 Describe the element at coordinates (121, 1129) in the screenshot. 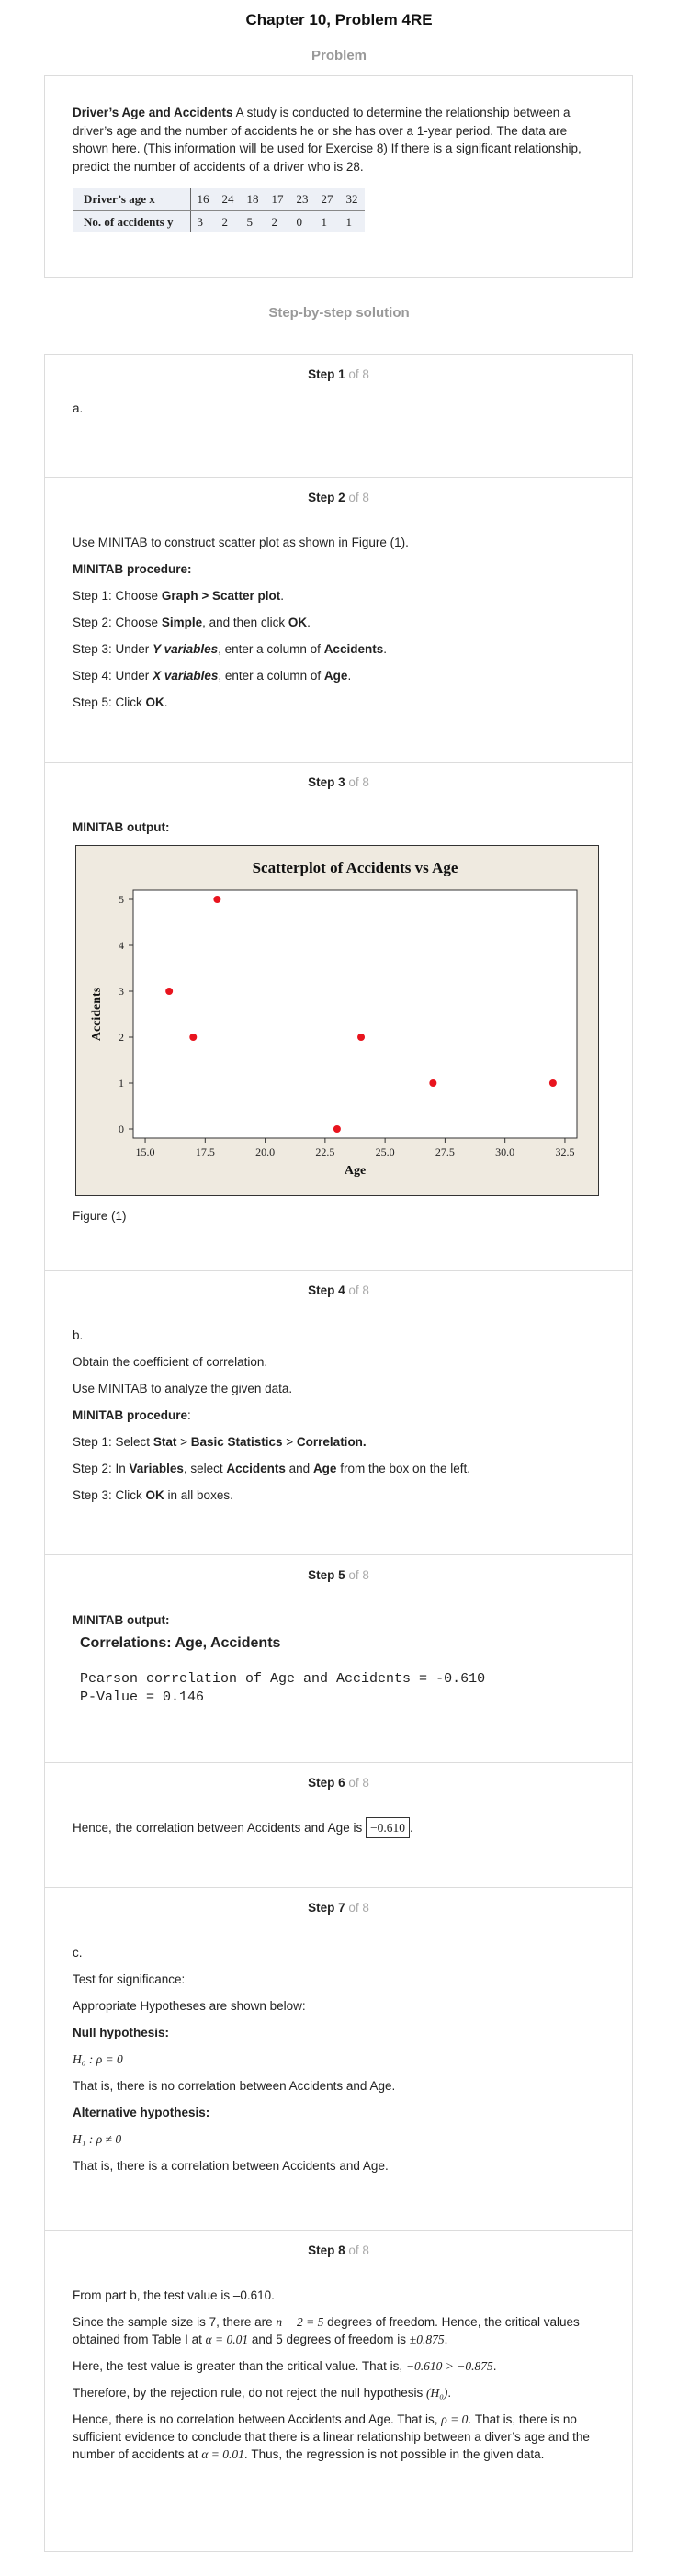

I see `y-tick-label: 0` at that location.